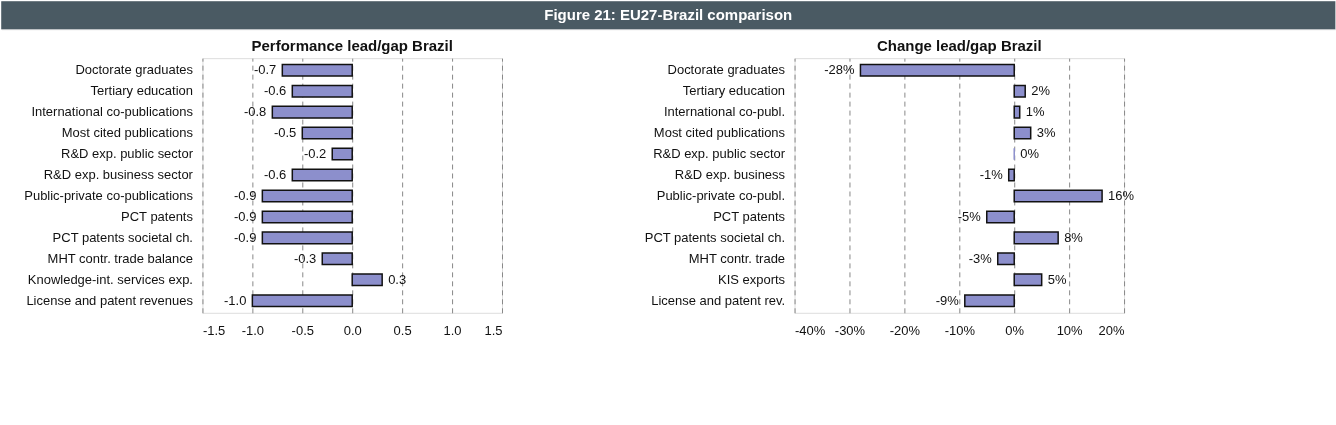 The height and width of the screenshot is (425, 1336). Describe the element at coordinates (352, 331) in the screenshot. I see `x-tick-label: 0.0` at that location.